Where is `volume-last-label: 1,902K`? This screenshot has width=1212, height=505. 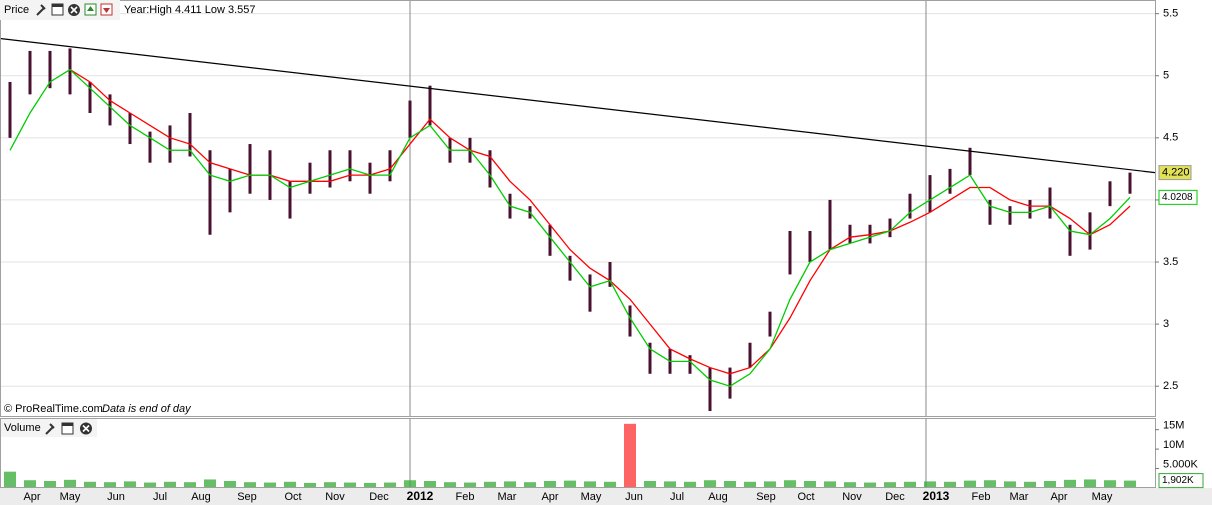
volume-last-label: 1,902K is located at coordinates (1178, 480).